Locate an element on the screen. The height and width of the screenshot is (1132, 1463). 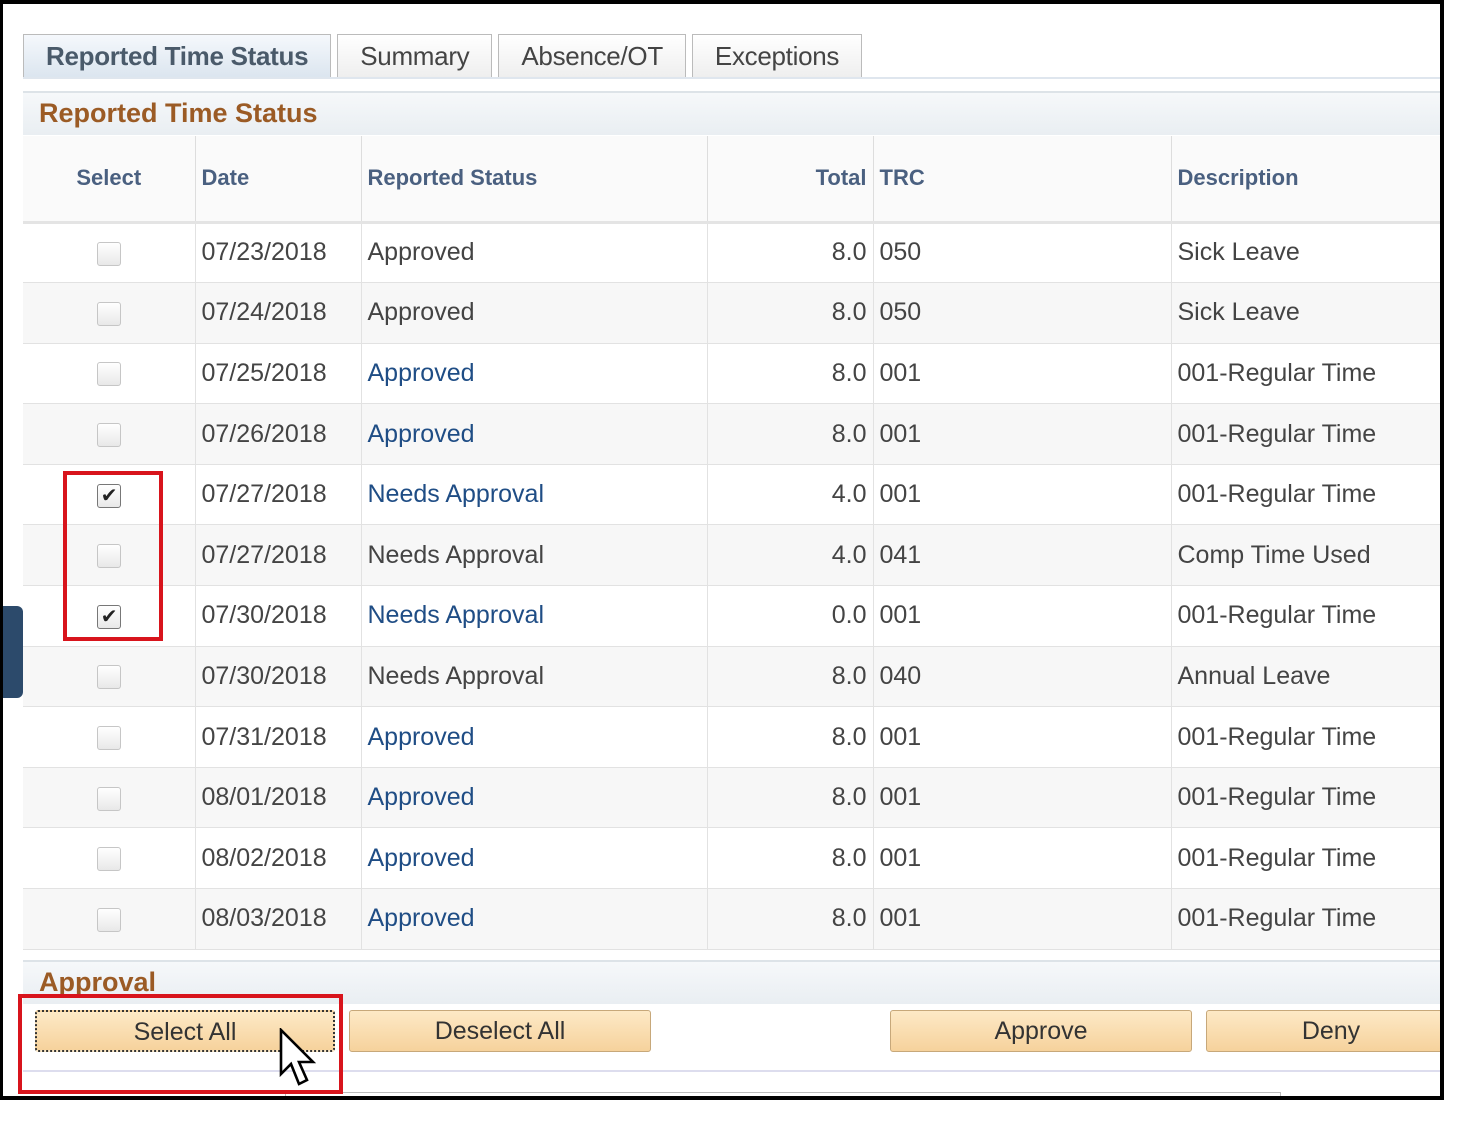
total-cell: 0.0 is located at coordinates (790, 616).